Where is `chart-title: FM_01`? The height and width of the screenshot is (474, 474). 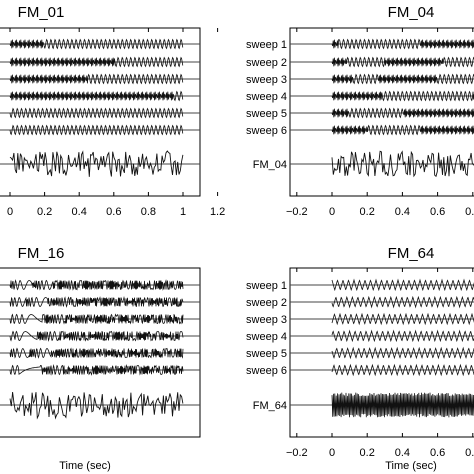
chart-title: FM_01 is located at coordinates (41, 12).